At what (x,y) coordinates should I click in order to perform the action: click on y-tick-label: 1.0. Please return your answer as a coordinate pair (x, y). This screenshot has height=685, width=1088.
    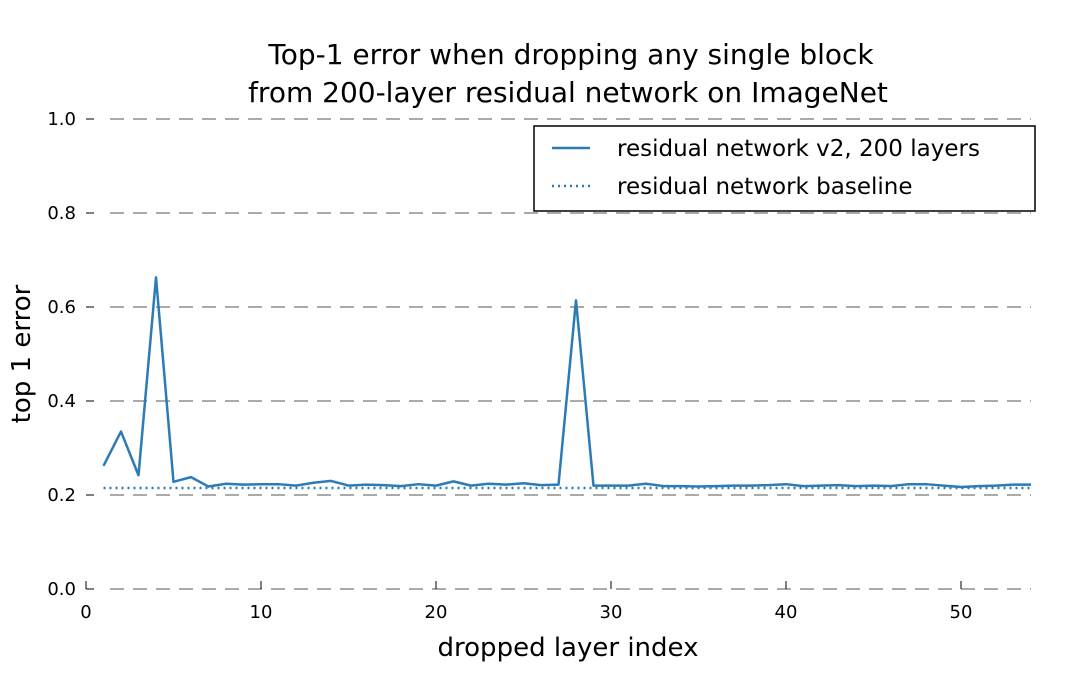
    Looking at the image, I should click on (61, 119).